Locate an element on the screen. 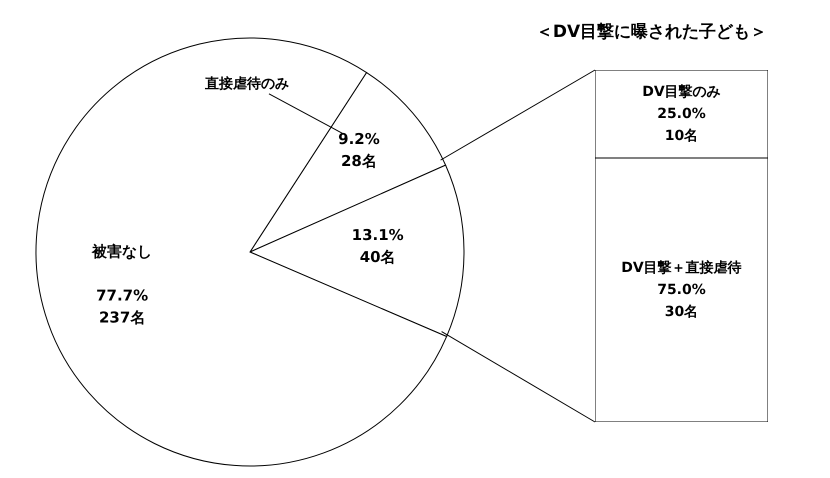  data-label: 77.7% 237名 is located at coordinates (122, 306).